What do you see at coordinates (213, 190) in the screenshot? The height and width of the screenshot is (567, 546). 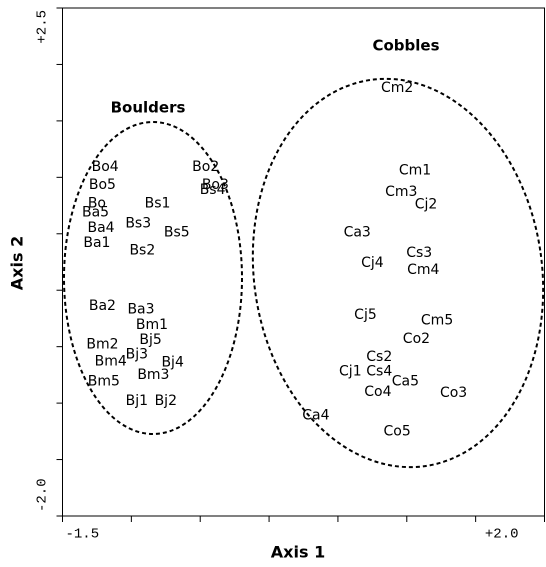 I see `point-label: Bs4` at bounding box center [213, 190].